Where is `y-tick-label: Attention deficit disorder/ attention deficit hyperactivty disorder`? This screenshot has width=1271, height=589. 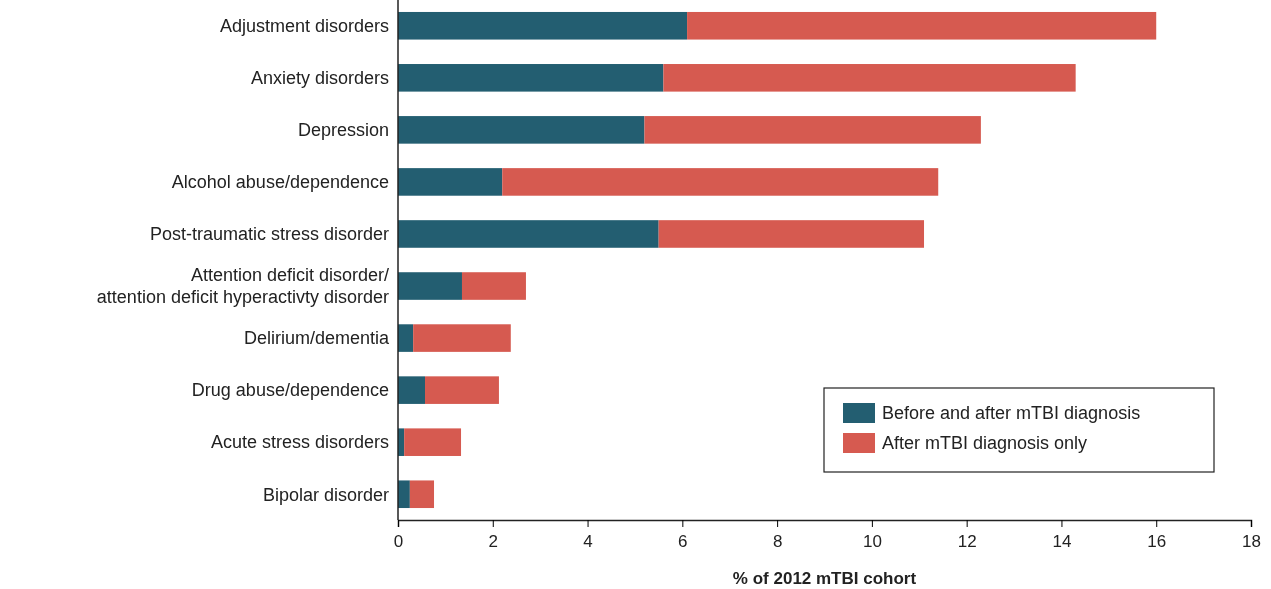 y-tick-label: Attention deficit disorder/ attention deficit hyperactivty disorder is located at coordinates (242, 286).